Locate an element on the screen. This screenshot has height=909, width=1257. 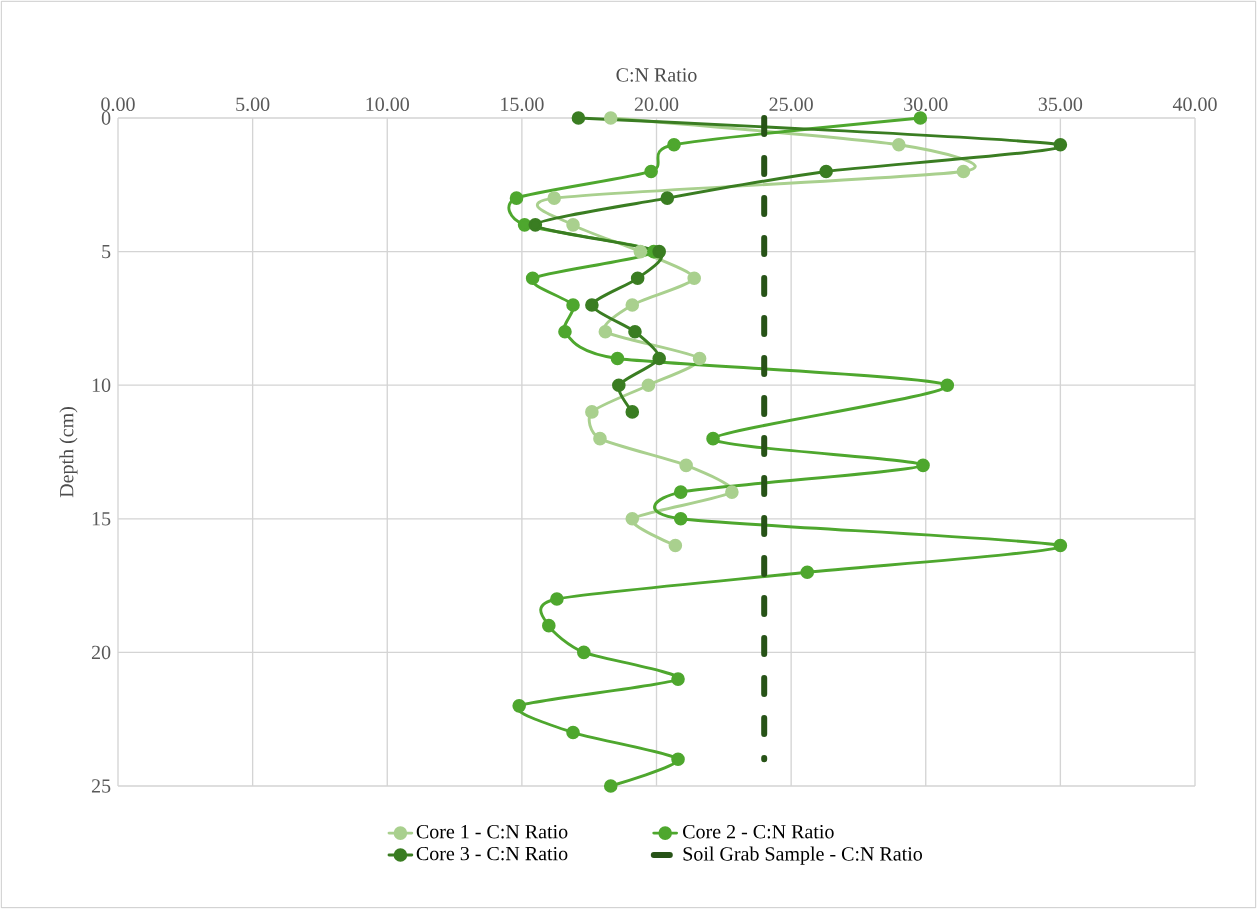
x-tick-label: 30.00 is located at coordinates (926, 104).